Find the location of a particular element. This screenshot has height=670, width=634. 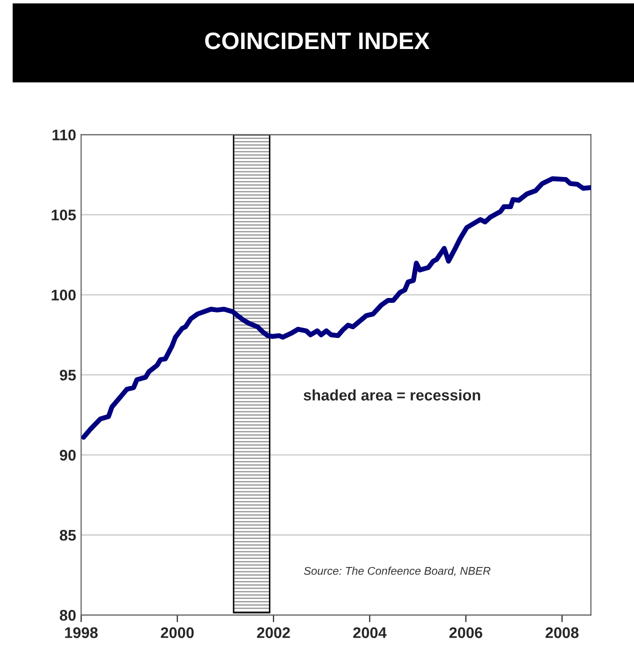

y-tick-label: 95 is located at coordinates (68, 375).